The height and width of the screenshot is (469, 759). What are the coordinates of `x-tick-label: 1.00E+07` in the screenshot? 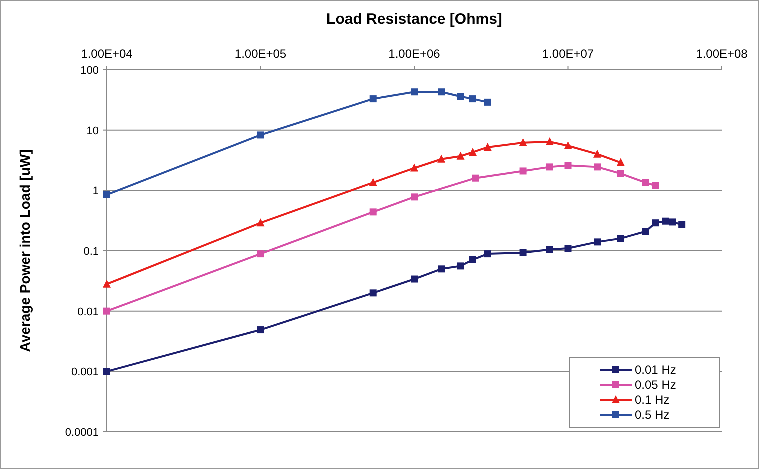 It's located at (568, 54).